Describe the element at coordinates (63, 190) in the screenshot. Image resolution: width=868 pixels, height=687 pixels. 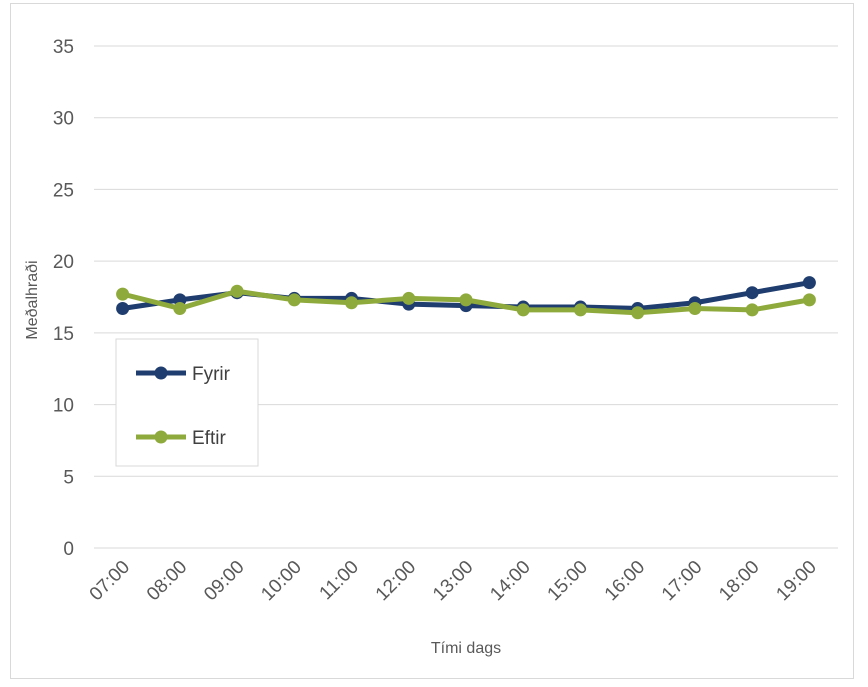
I see `y-tick-label: 25` at that location.